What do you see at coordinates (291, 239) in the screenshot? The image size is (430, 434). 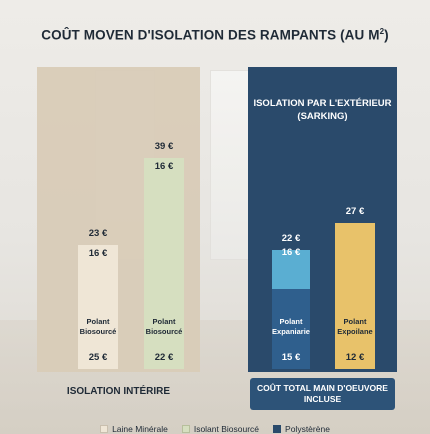 I see `bar-top-label: 22 €` at bounding box center [291, 239].